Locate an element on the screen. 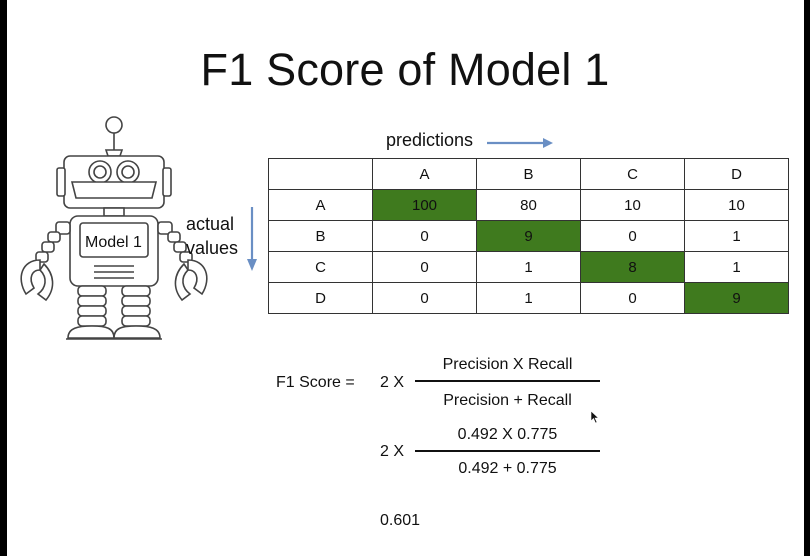 This screenshot has width=810, height=556. predictions-label: predictions is located at coordinates (430, 140).